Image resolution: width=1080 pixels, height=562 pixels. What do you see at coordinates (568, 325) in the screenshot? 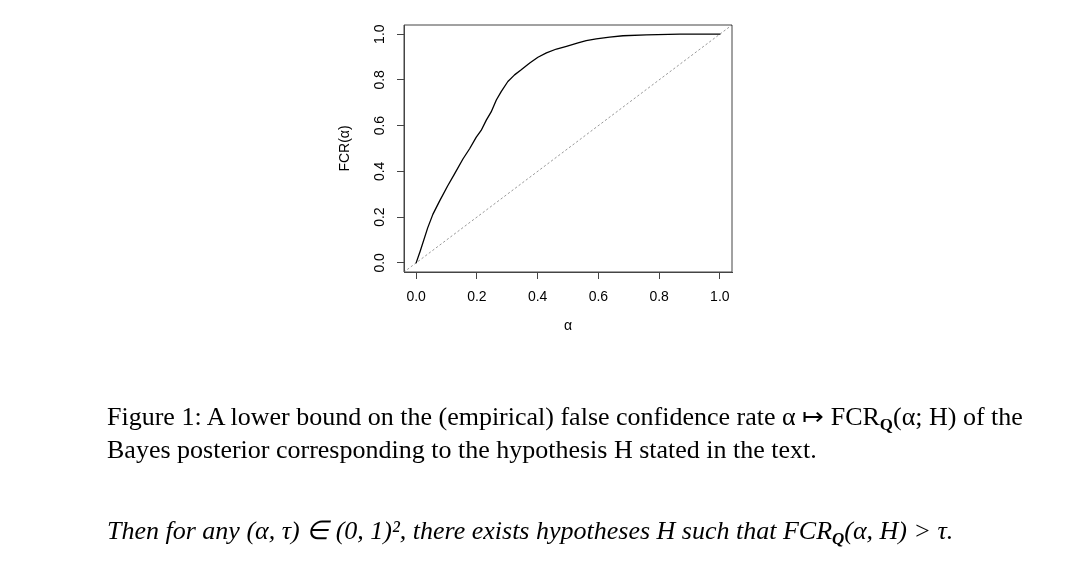
I see `x-axis-title: α` at bounding box center [568, 325].